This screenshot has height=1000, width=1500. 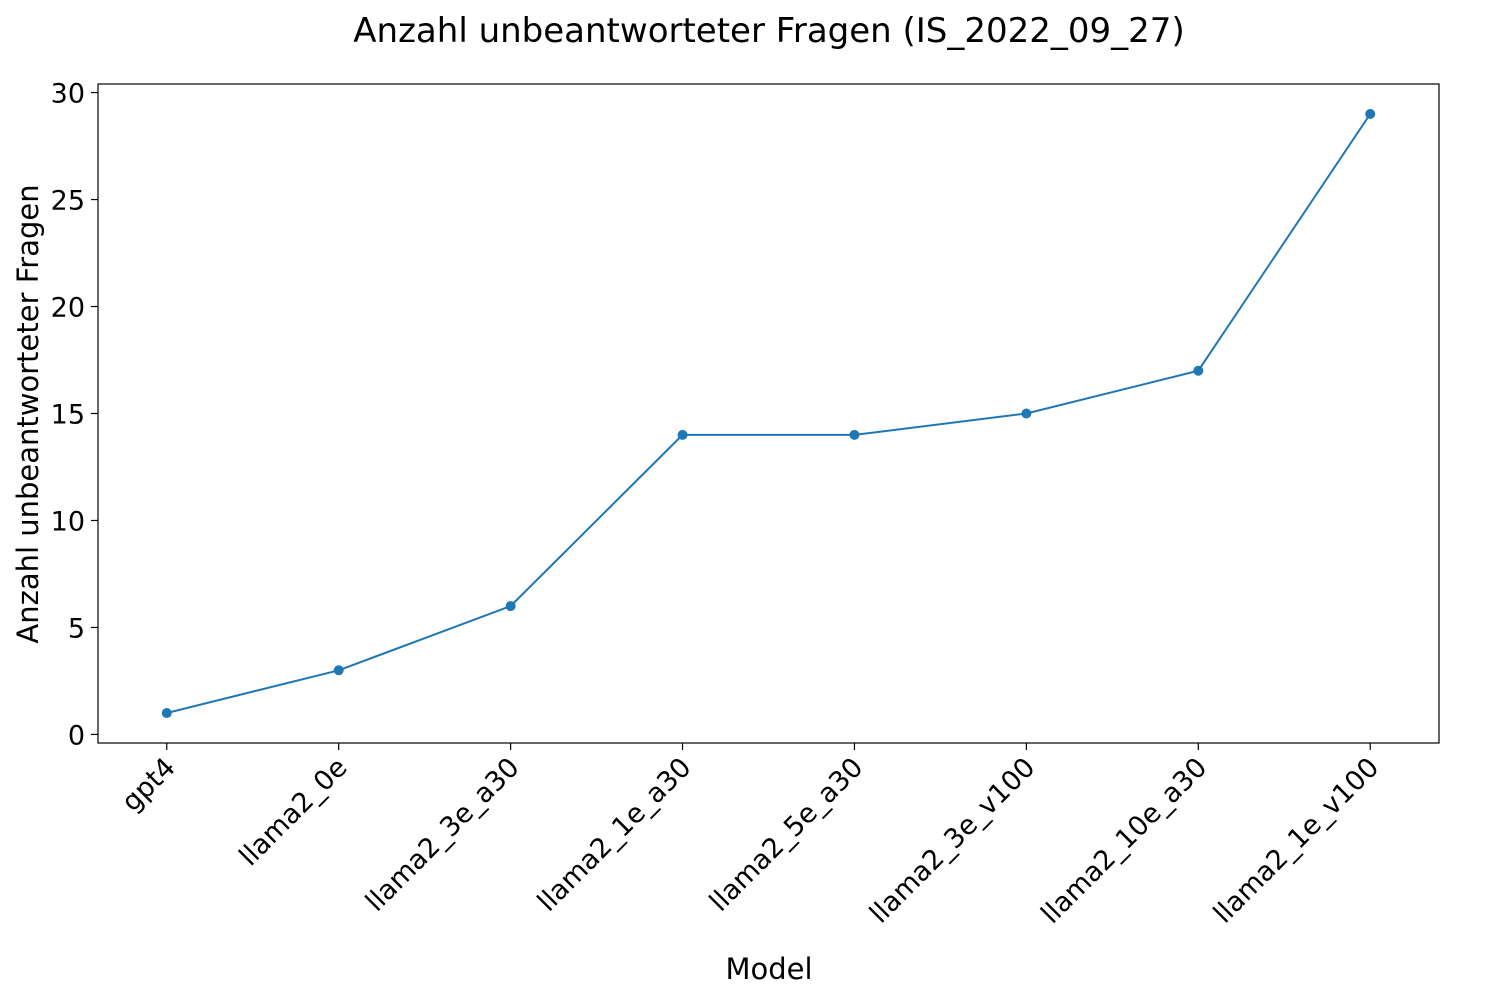 What do you see at coordinates (615, 835) in the screenshot?
I see `x-tick-label: llama2_1e_a30` at bounding box center [615, 835].